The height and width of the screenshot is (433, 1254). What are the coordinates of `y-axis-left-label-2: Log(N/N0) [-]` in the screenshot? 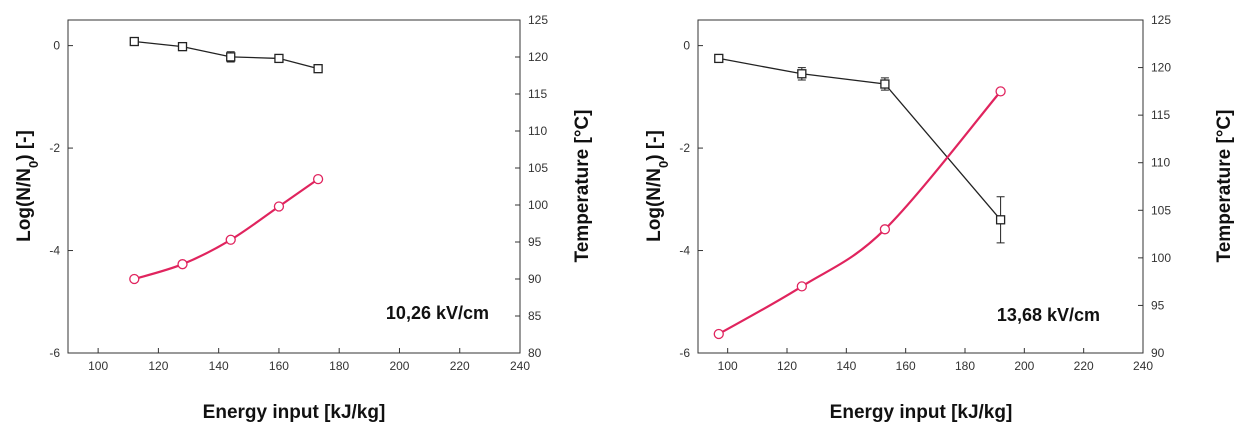 It's located at (657, 186).